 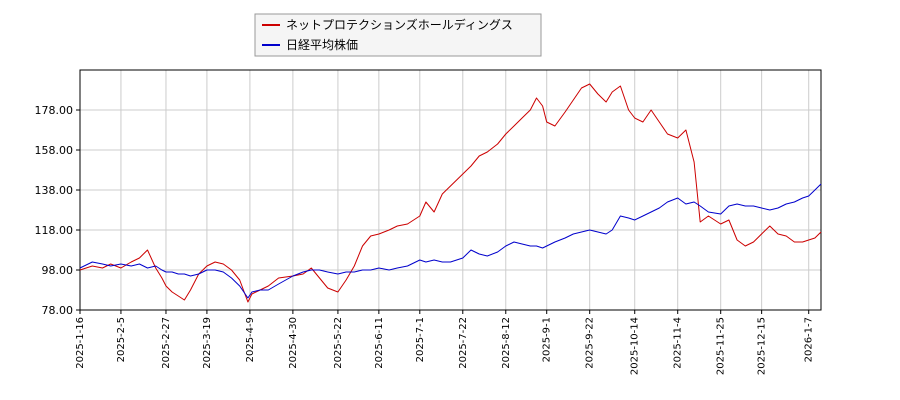 I want to click on y-axis: 78.00 98.00 118.00 138.00 158.00 178.00, so click(x=57, y=210).